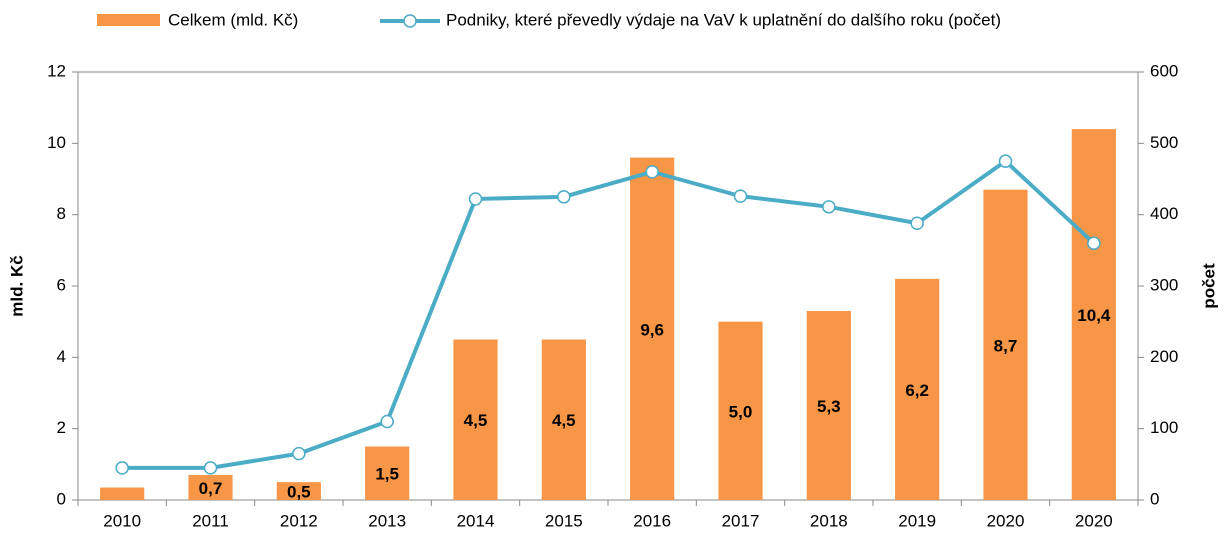 This screenshot has width=1226, height=533. Describe the element at coordinates (122, 520) in the screenshot. I see `x-tick-label: 2010` at that location.